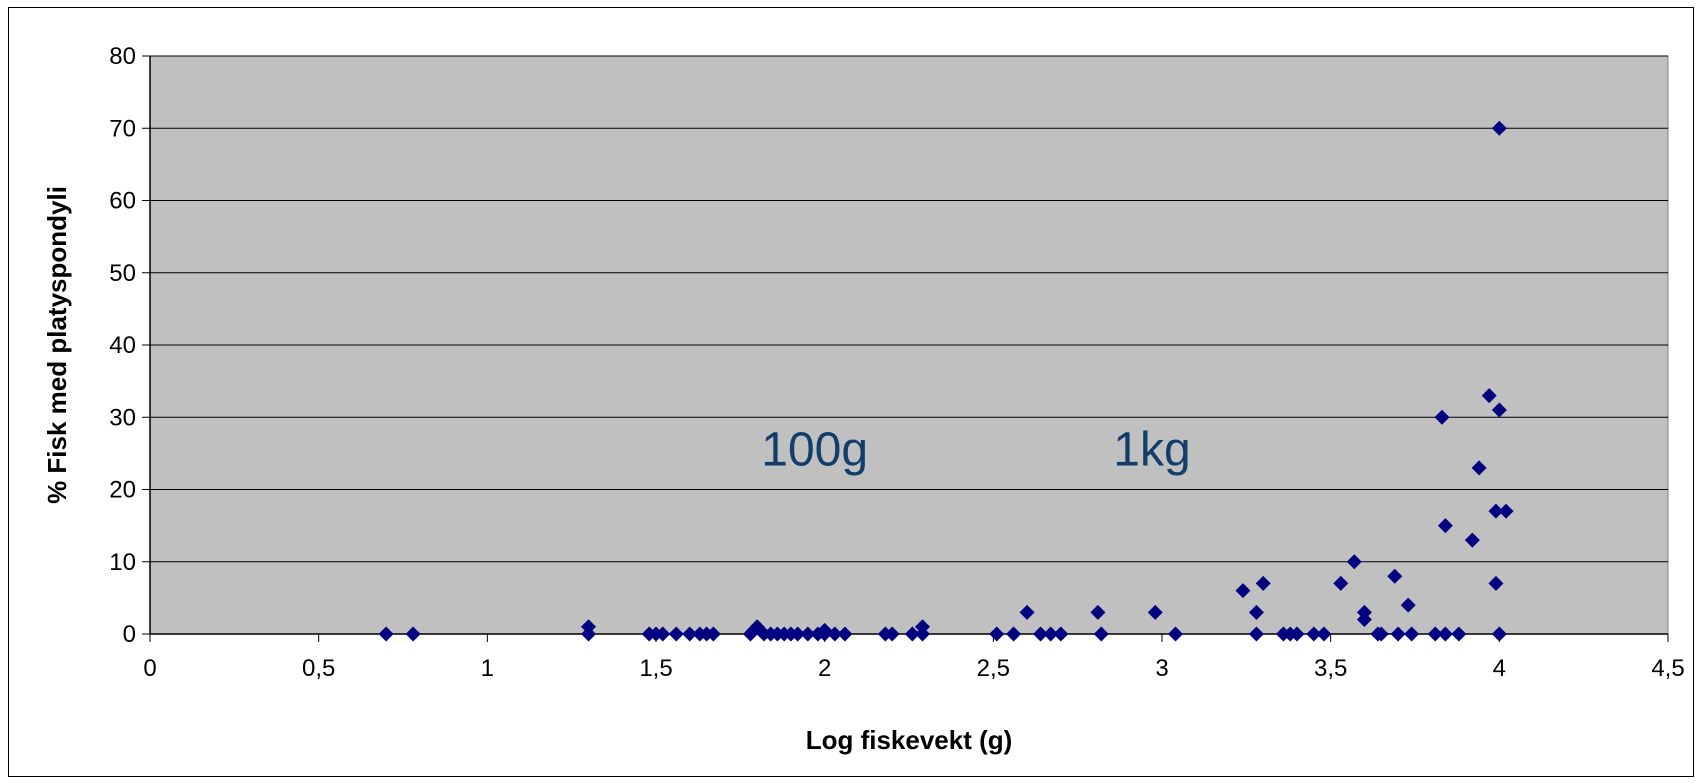 The width and height of the screenshot is (1703, 783). What do you see at coordinates (122, 345) in the screenshot?
I see `y-tick-label: 40` at bounding box center [122, 345].